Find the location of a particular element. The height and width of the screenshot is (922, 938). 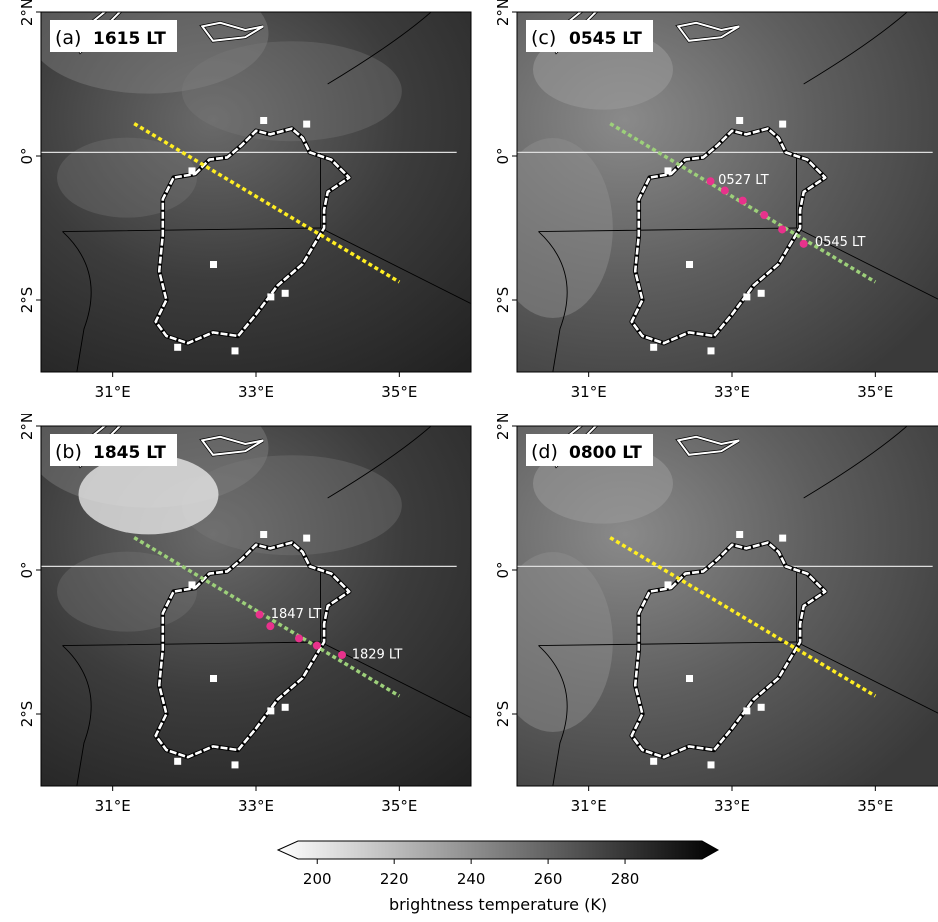

colorbar-bar is located at coordinates (498, 850).